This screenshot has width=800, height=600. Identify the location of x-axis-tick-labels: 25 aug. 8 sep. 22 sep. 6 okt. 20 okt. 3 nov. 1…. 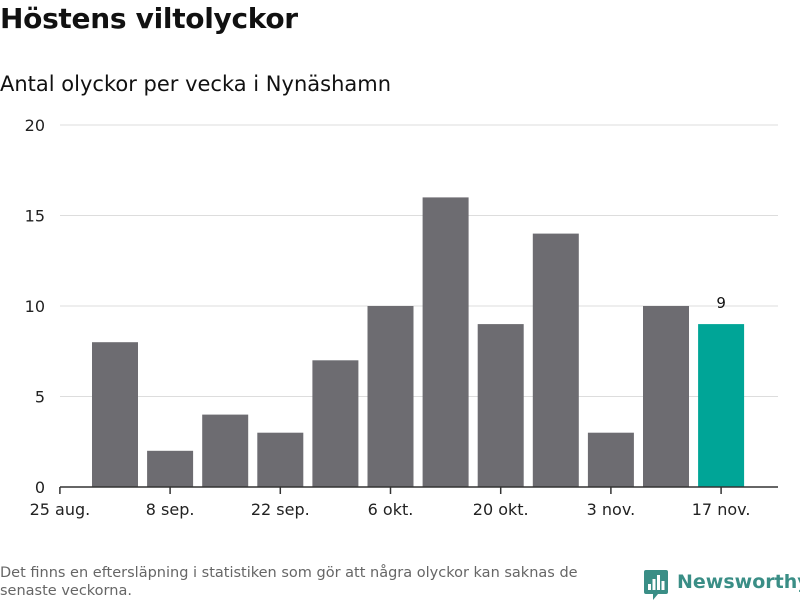
(390, 509).